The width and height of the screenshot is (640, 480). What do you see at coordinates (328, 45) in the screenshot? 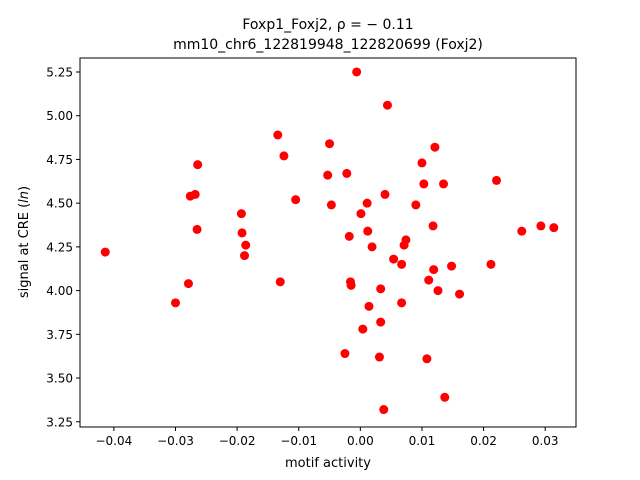
I see `chart-title-line-2: mm10_chr6_122819948_122820699 (Foxj2)` at bounding box center [328, 45].